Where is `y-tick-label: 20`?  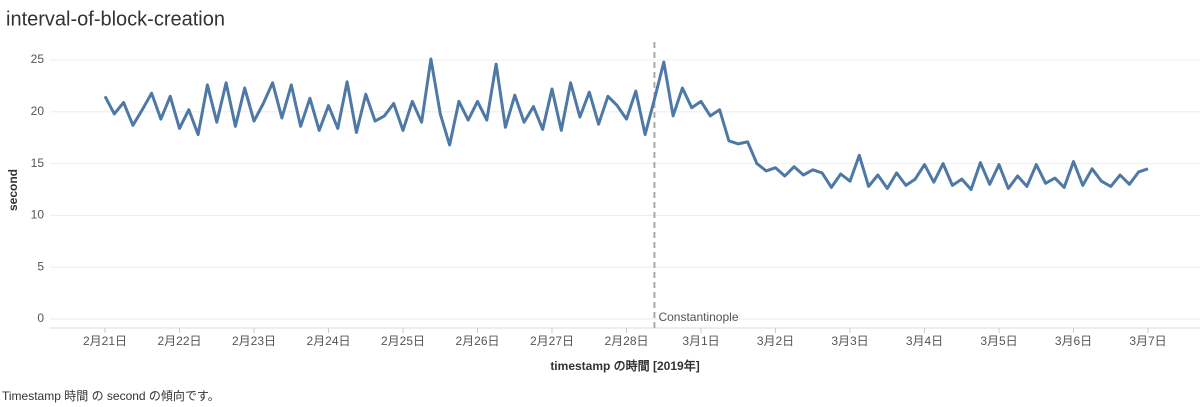
y-tick-label: 20 is located at coordinates (38, 111).